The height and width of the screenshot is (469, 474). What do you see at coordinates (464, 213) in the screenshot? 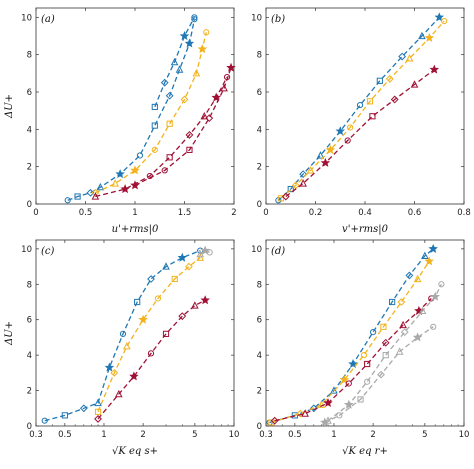
I see `x-tick-label: 0.8` at bounding box center [464, 213].